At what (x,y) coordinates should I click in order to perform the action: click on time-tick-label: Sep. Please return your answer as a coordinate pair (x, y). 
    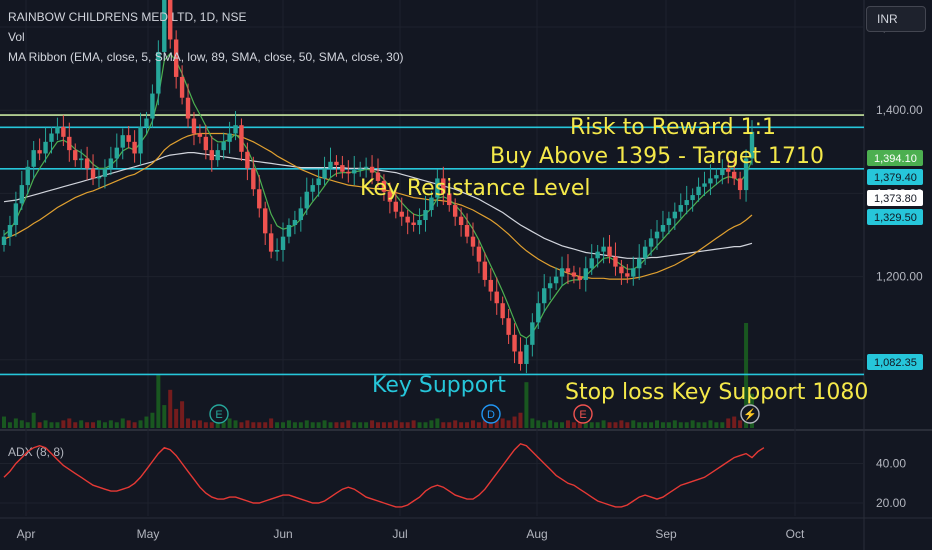
    Looking at the image, I should click on (666, 534).